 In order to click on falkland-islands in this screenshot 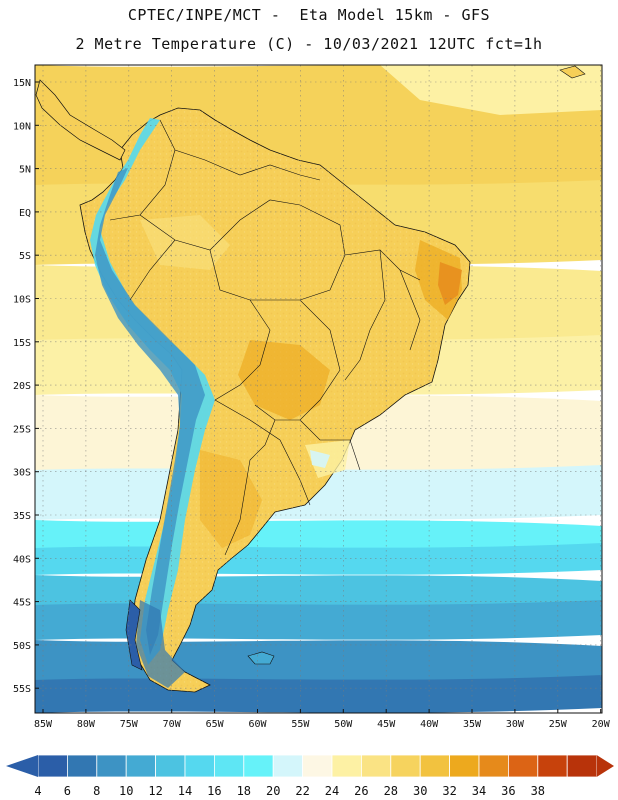, I will do `click(261, 658)`.